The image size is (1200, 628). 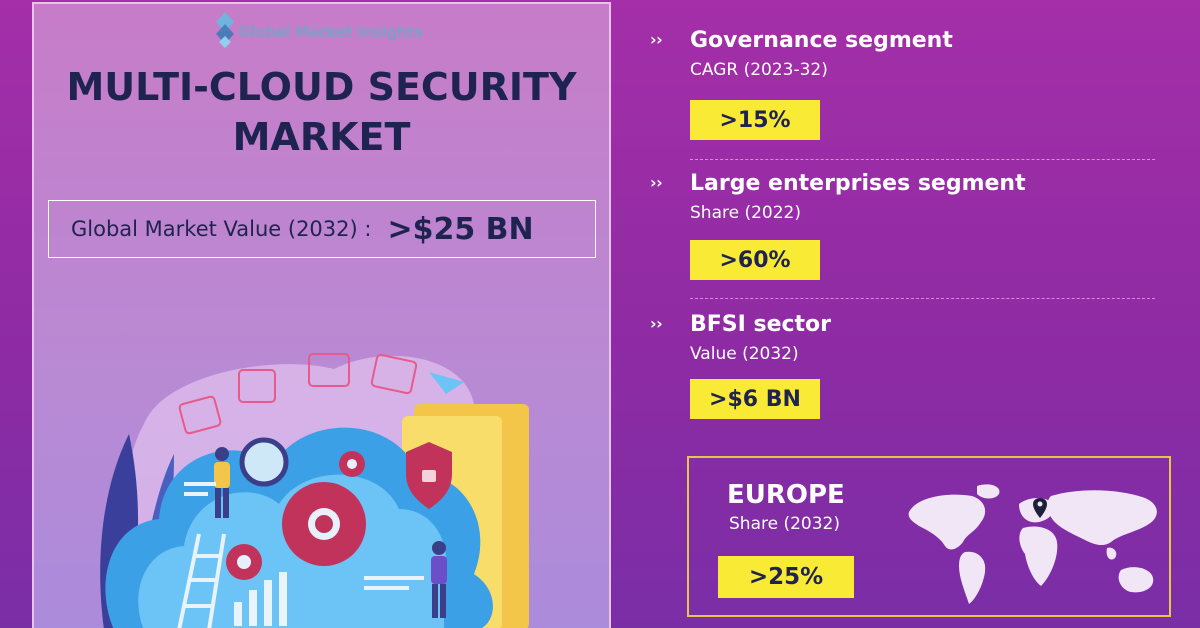 I want to click on gear-small, so click(x=352, y=464).